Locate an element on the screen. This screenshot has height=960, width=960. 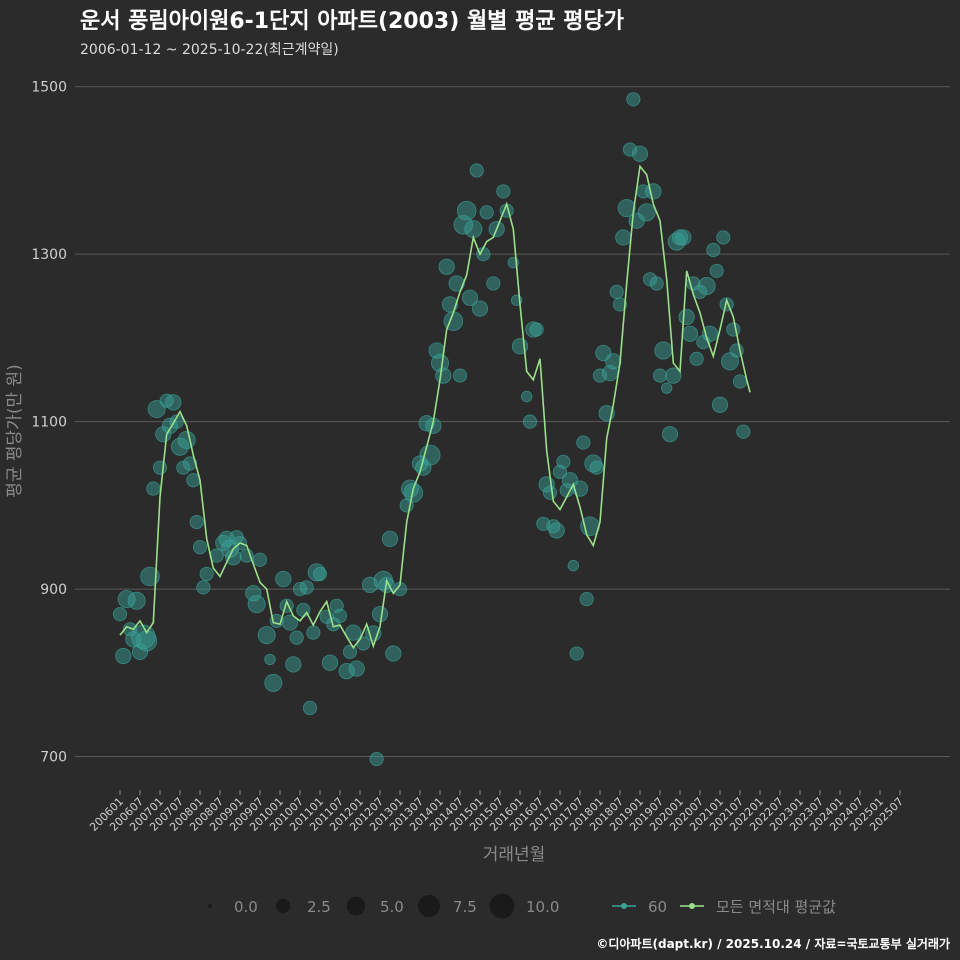
legend-size-label: 10.0 is located at coordinates (542, 907).